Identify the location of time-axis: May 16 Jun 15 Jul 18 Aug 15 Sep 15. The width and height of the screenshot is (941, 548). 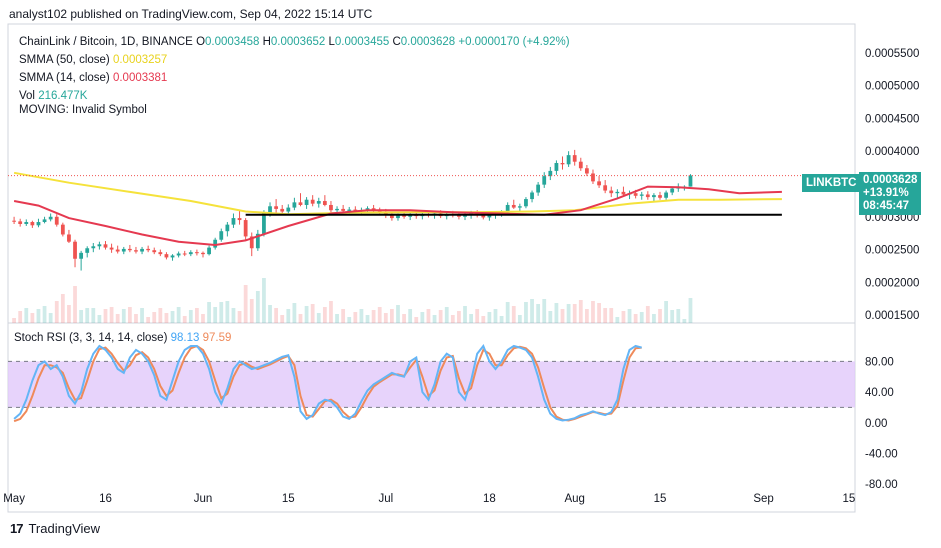
(429, 499).